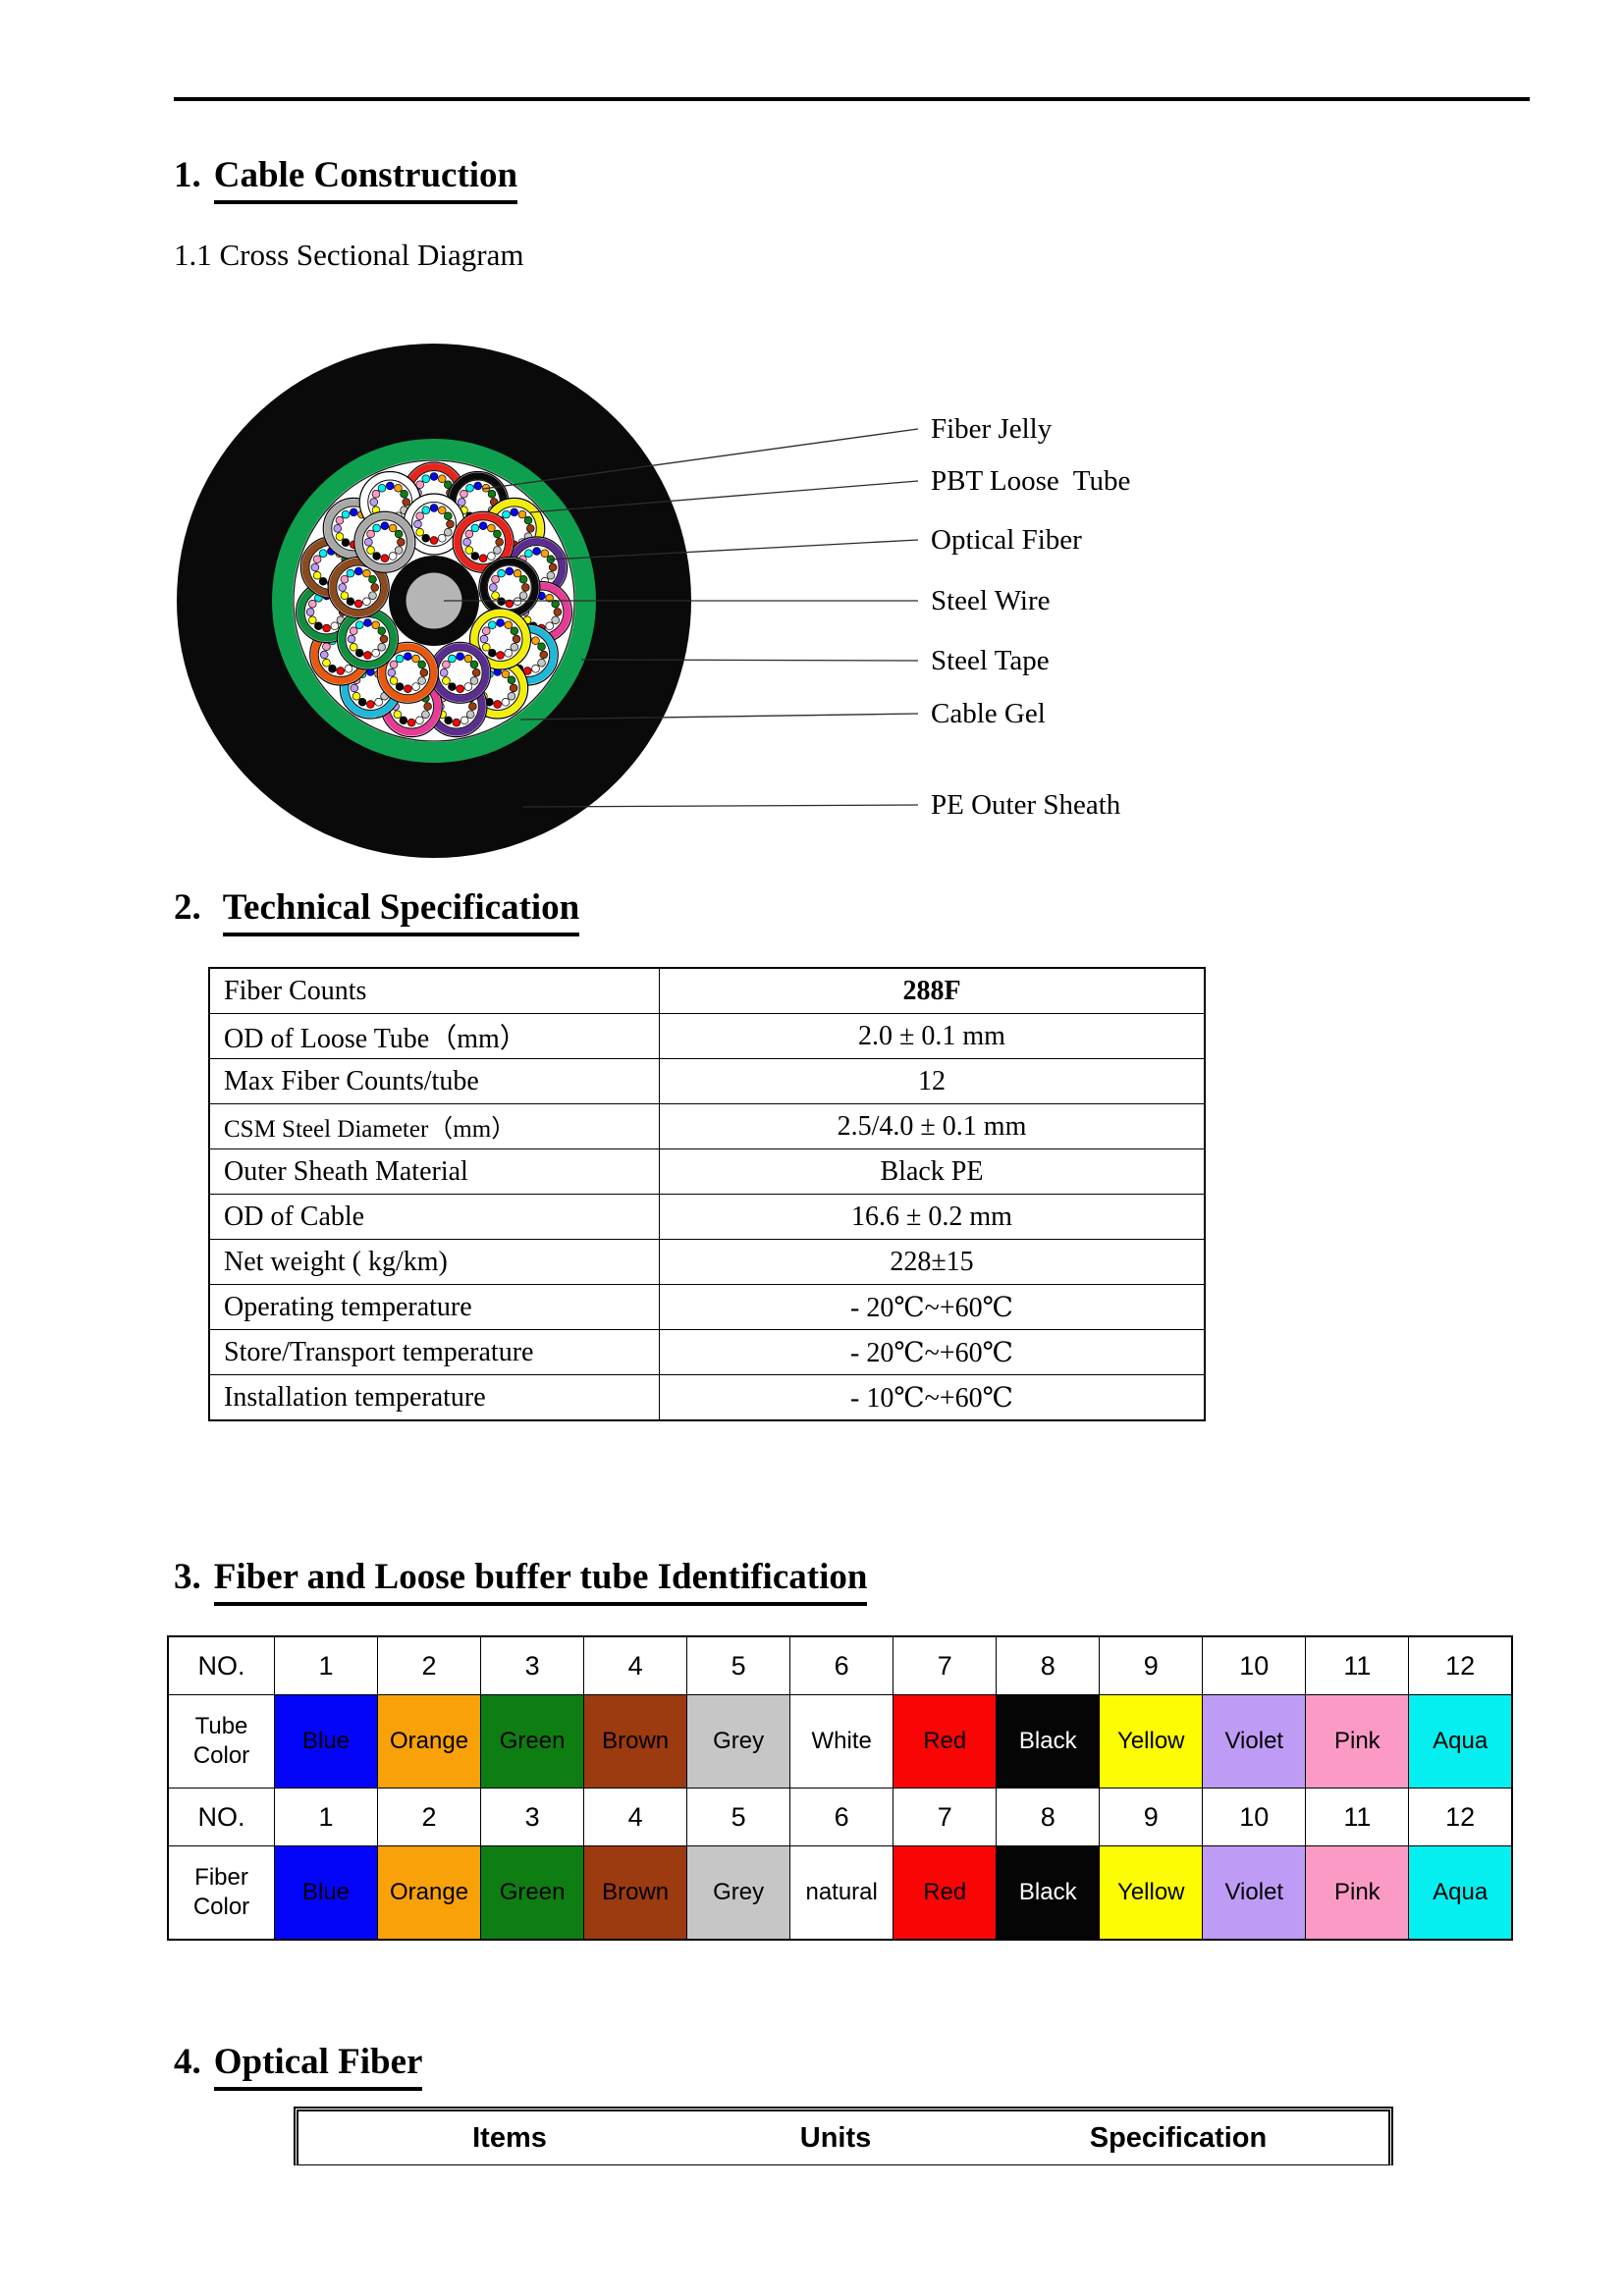 The width and height of the screenshot is (1624, 2296). Describe the element at coordinates (434, 1262) in the screenshot. I see `spec-label-cell: Net weight ( kg/km)` at that location.